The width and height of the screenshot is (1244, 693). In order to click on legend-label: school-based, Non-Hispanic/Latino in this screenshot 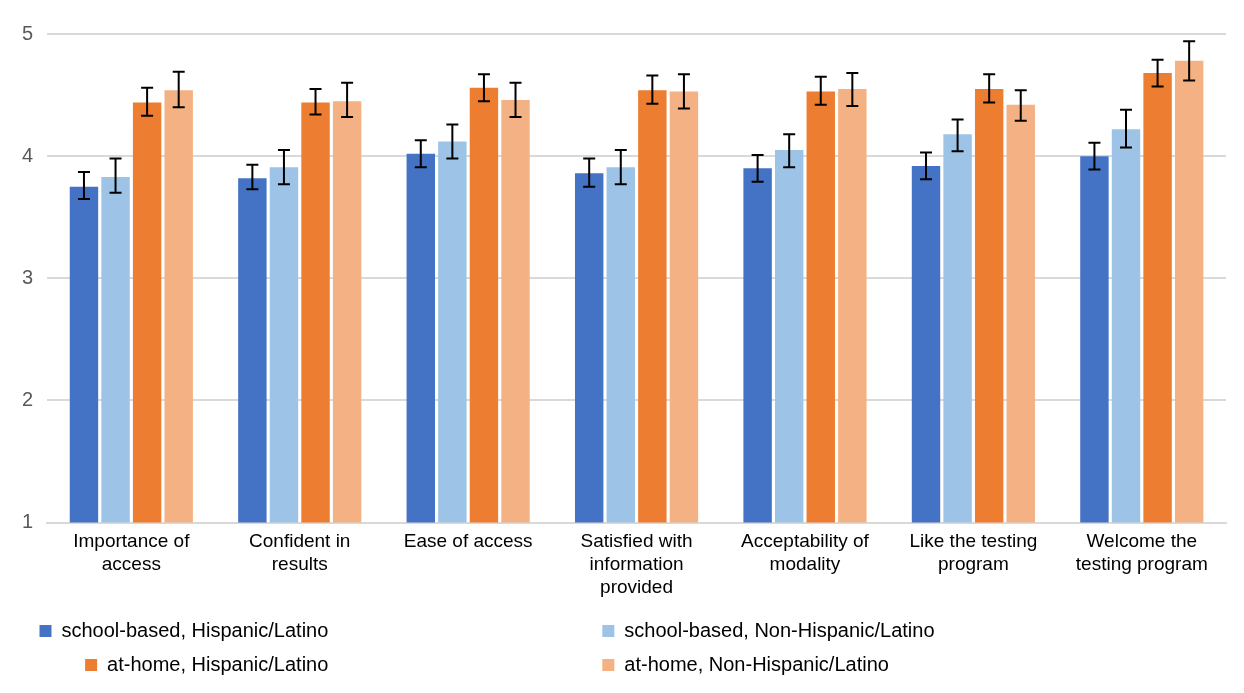, I will do `click(909, 629)`.